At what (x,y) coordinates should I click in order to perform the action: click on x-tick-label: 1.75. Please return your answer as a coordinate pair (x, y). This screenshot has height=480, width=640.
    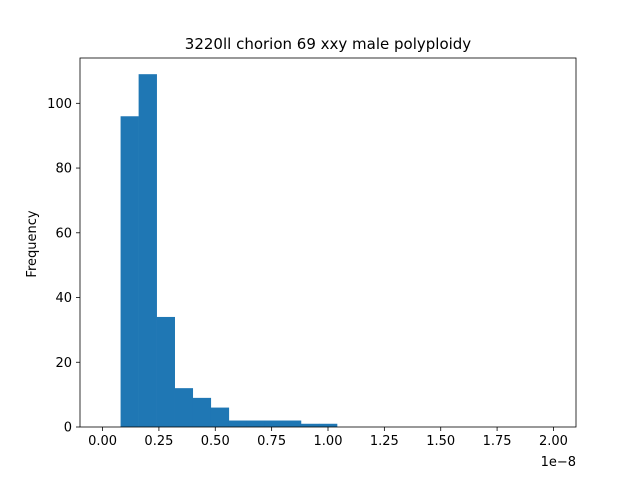
    Looking at the image, I should click on (497, 441).